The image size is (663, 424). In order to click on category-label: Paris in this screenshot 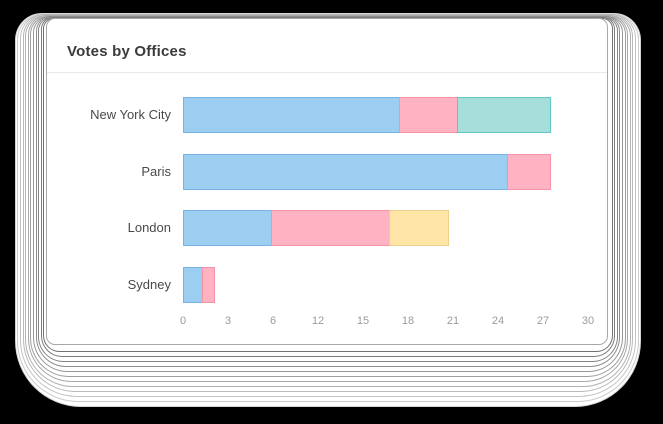, I will do `click(156, 171)`.